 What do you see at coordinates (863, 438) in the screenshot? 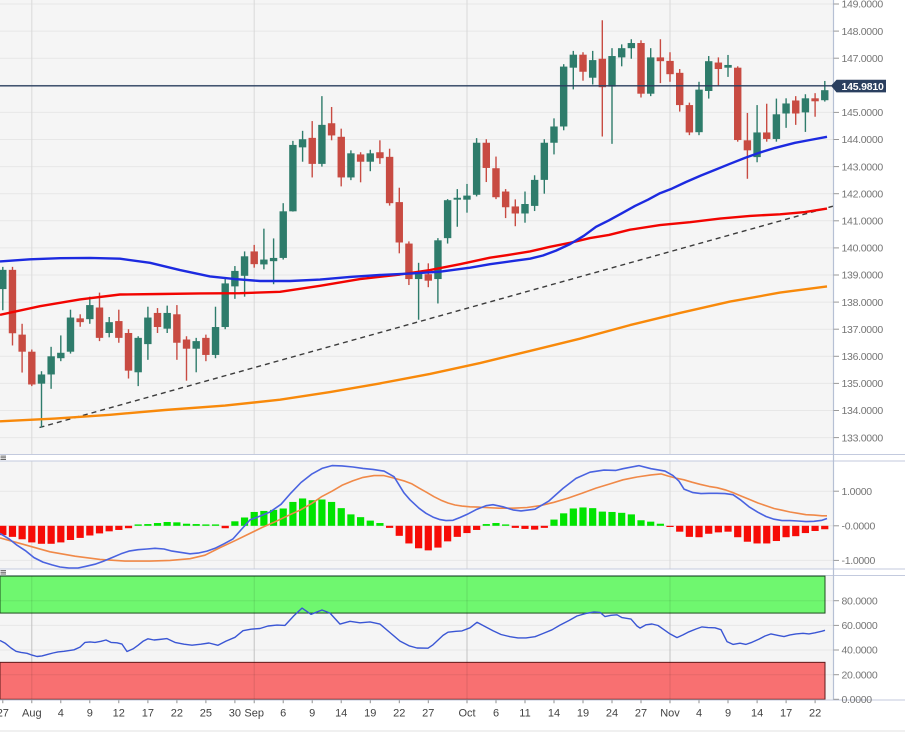
I see `svg-text: 133.0000` at bounding box center [863, 438].